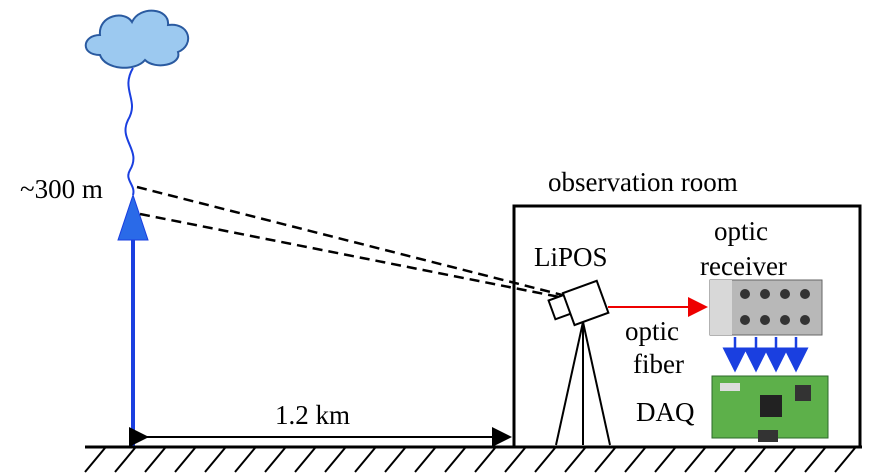 The image size is (886, 475). Describe the element at coordinates (578, 303) in the screenshot. I see `camera` at that location.